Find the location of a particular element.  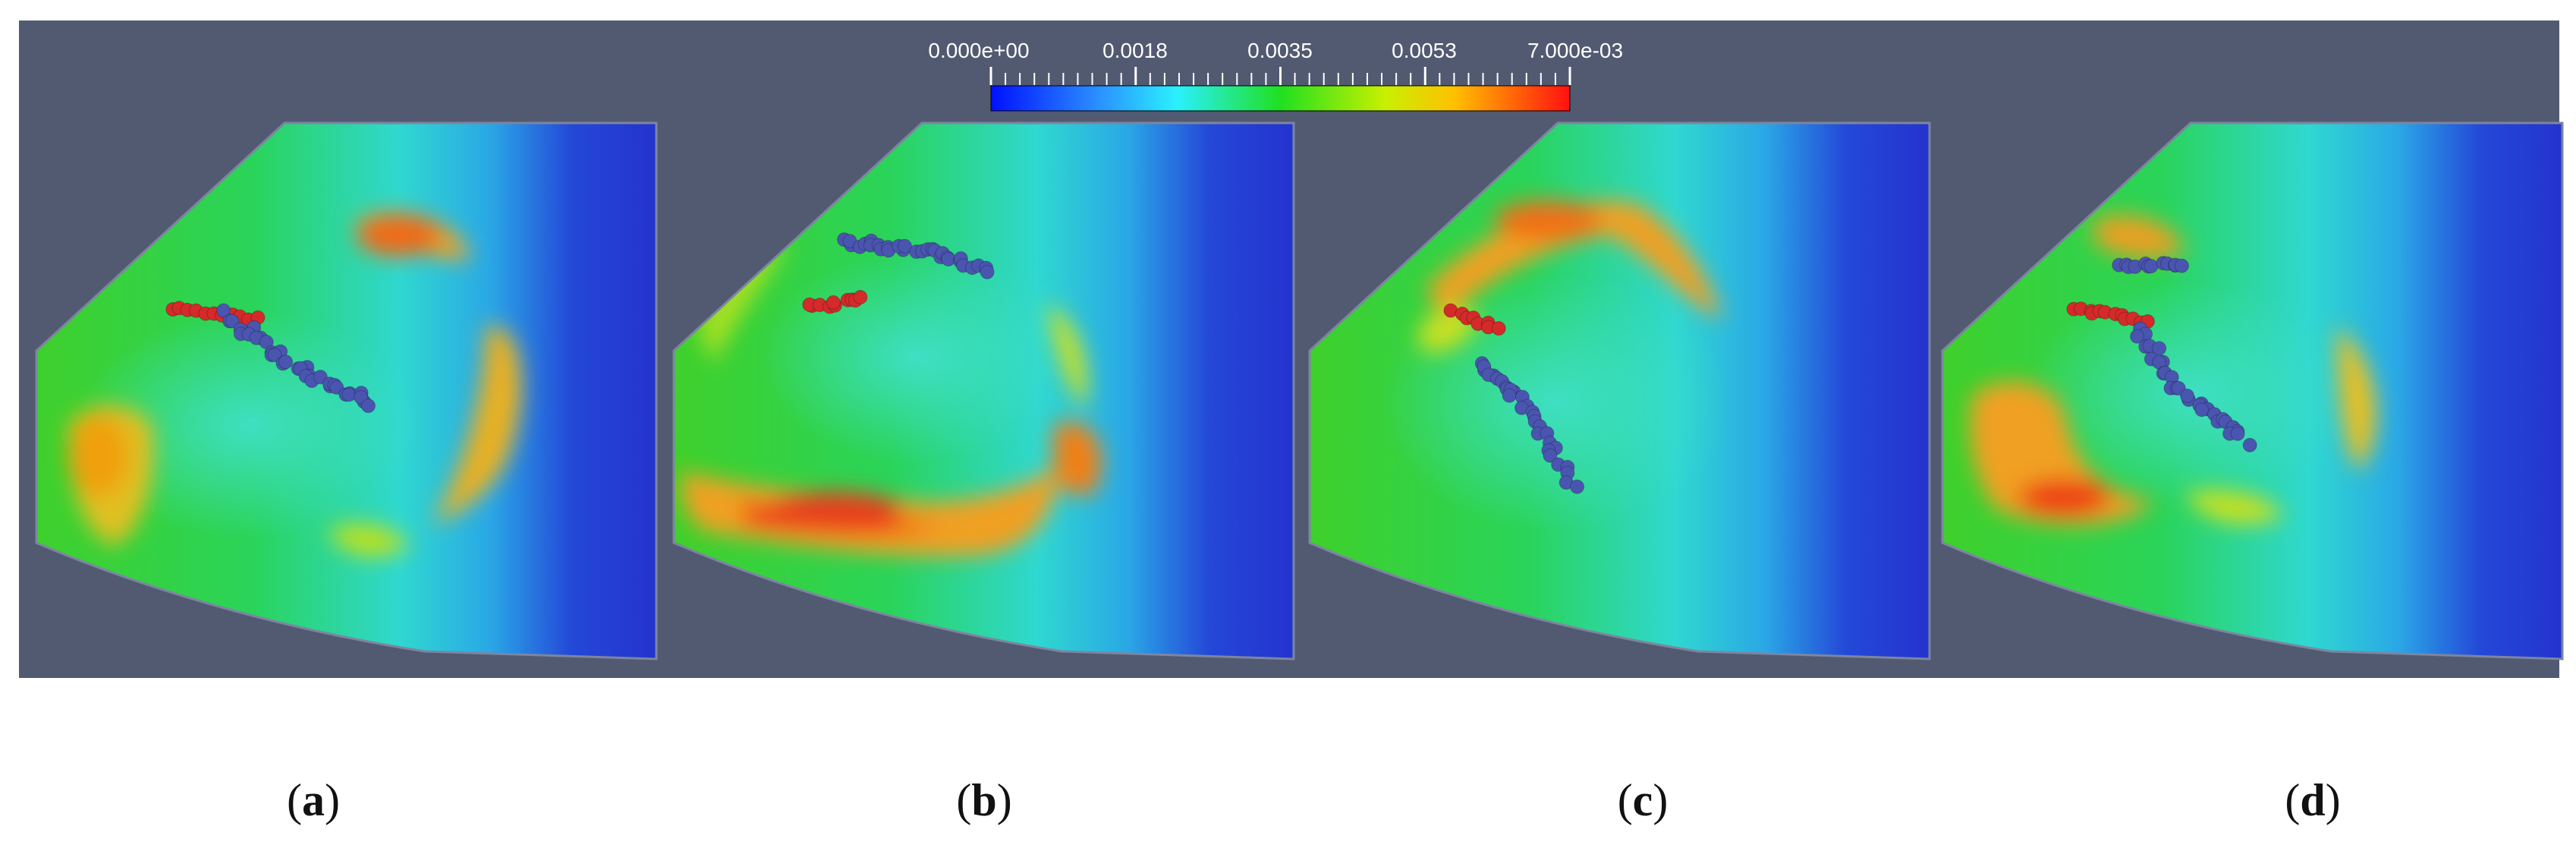

colorbar-tick-label-4: 7.000e-03 is located at coordinates (1575, 50).